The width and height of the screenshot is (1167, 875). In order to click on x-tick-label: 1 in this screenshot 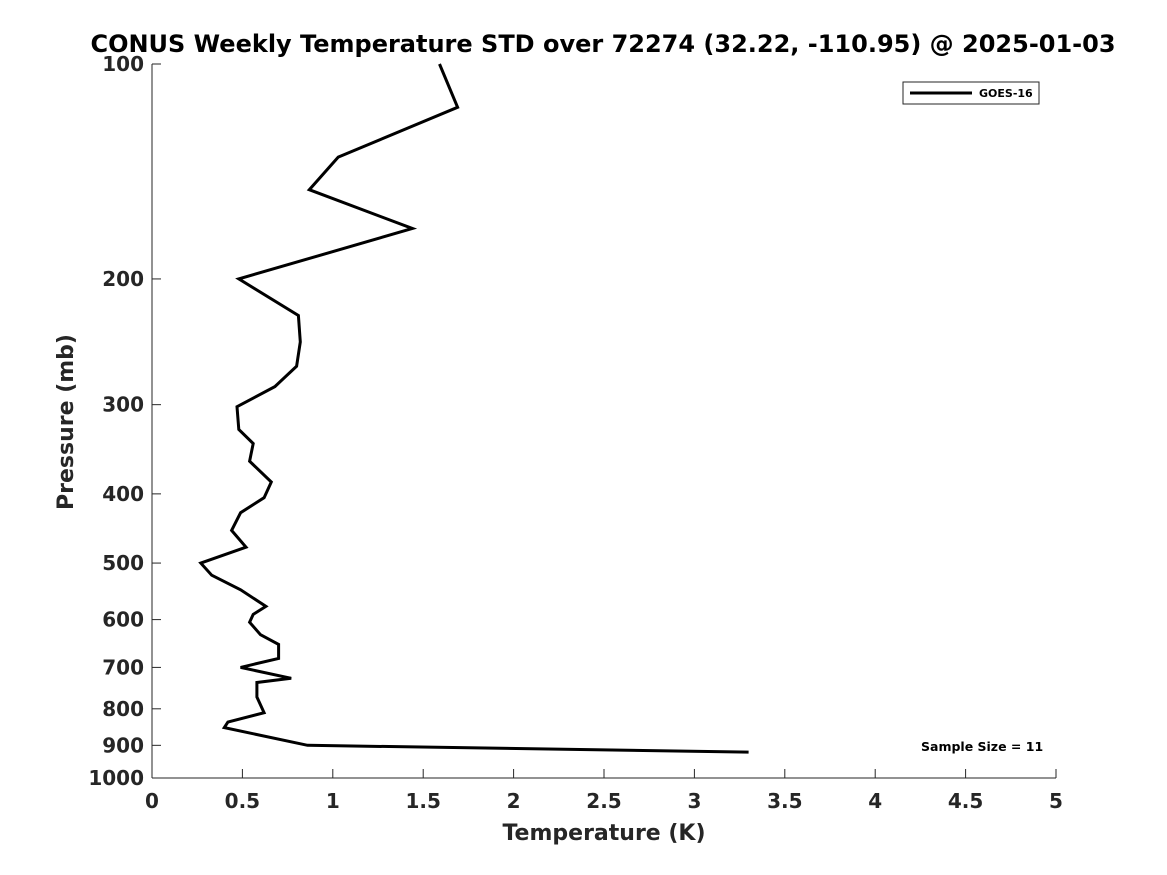, I will do `click(333, 801)`.